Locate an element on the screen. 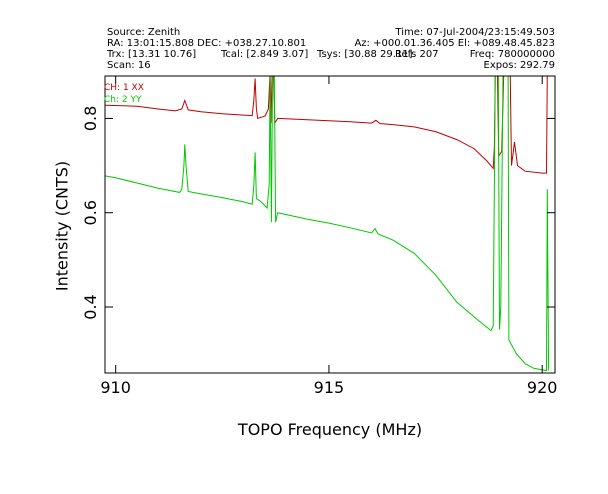 This screenshot has width=608, height=494. legend-ch1: CH: 1 XX is located at coordinates (124, 88).